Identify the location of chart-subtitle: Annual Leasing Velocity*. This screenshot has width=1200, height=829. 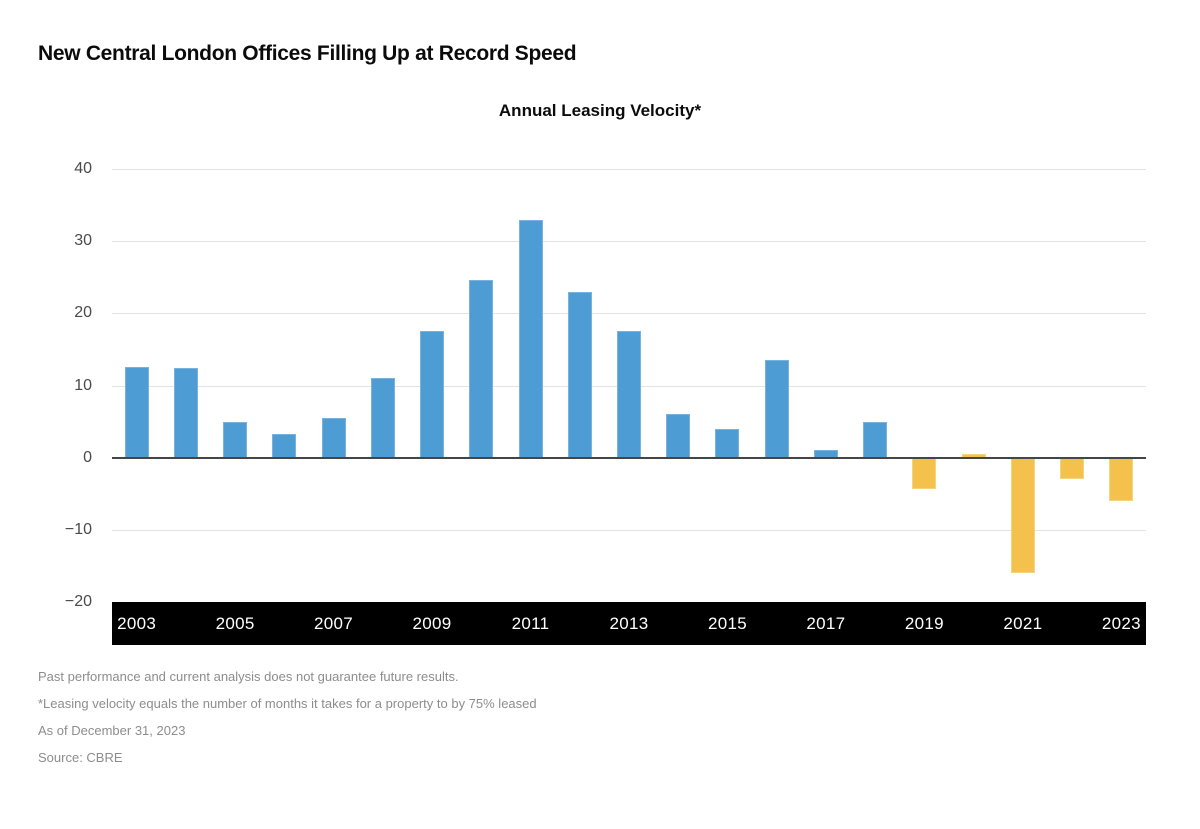
(600, 110).